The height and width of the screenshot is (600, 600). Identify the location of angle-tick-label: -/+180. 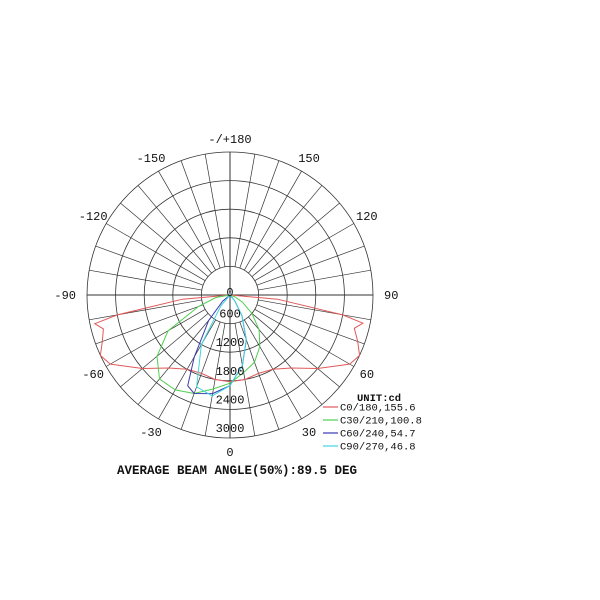
(229, 140).